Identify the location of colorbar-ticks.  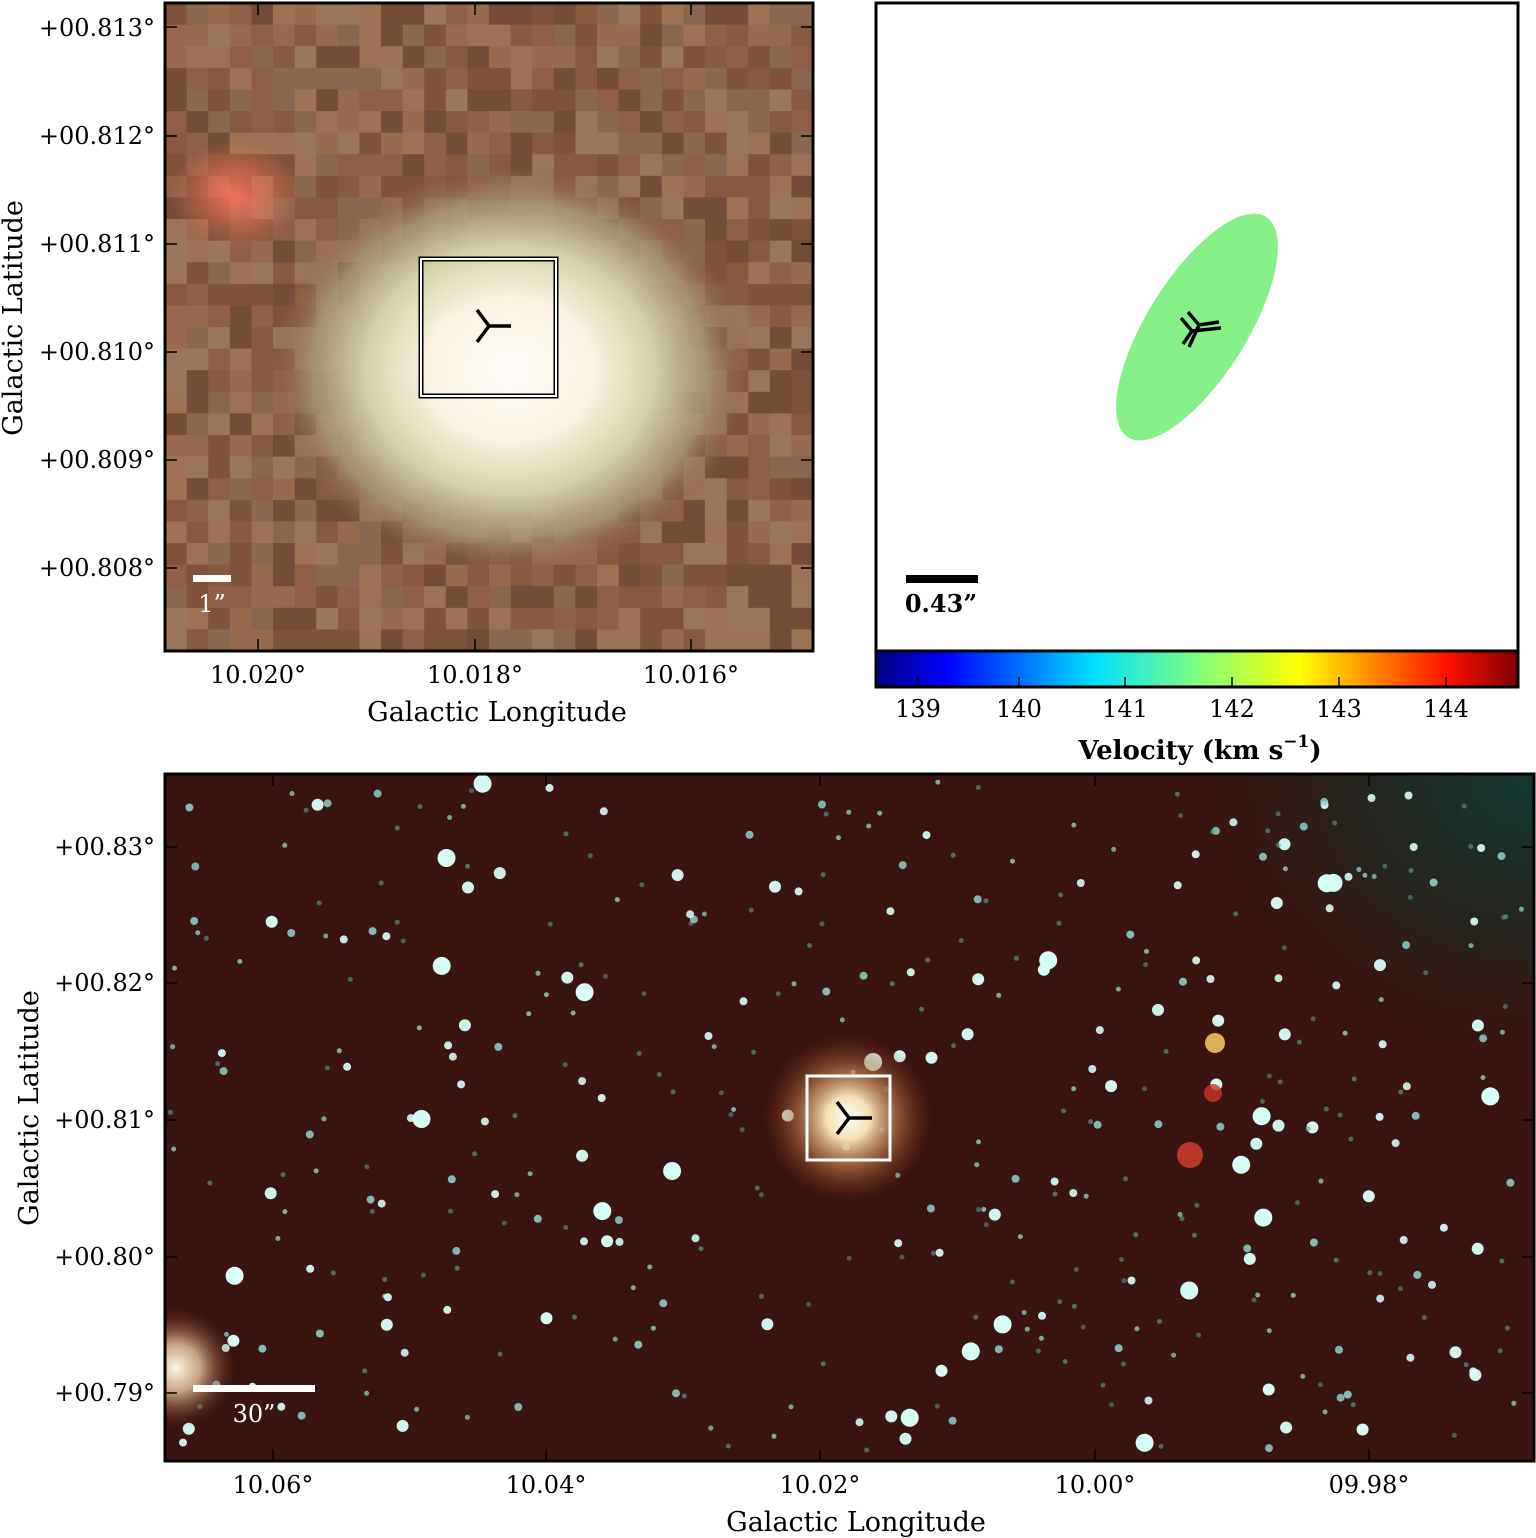
(1182, 682).